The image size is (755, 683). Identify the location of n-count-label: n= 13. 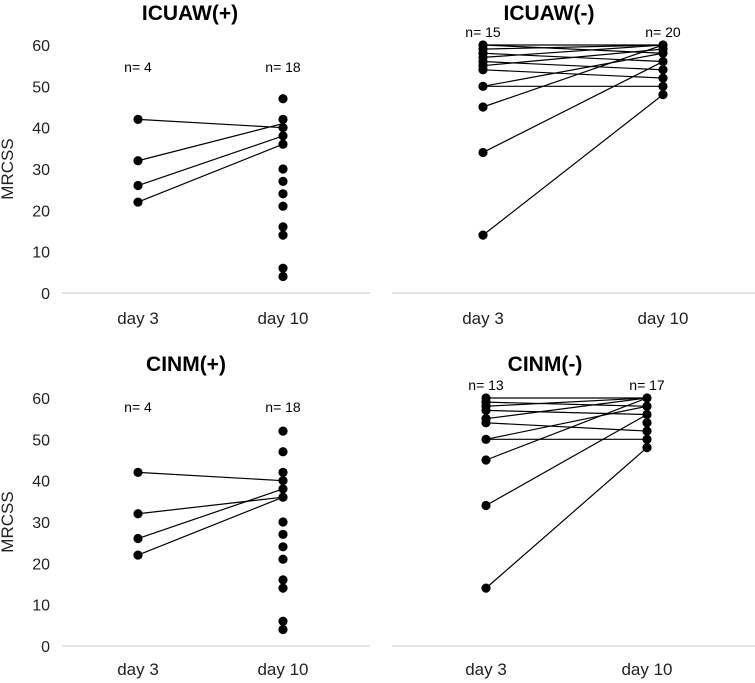
(486, 385).